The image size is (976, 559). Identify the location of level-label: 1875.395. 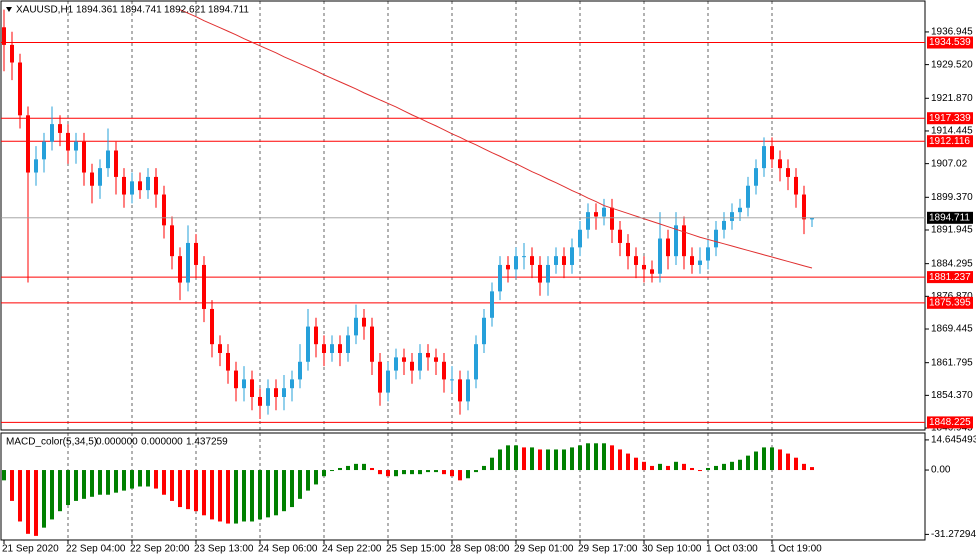
(950, 302).